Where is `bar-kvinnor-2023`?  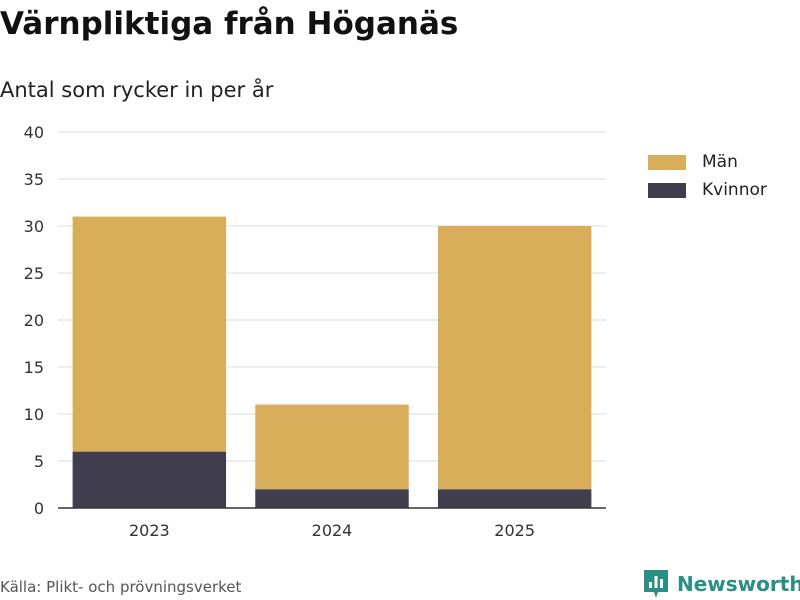
bar-kvinnor-2023 is located at coordinates (149, 479).